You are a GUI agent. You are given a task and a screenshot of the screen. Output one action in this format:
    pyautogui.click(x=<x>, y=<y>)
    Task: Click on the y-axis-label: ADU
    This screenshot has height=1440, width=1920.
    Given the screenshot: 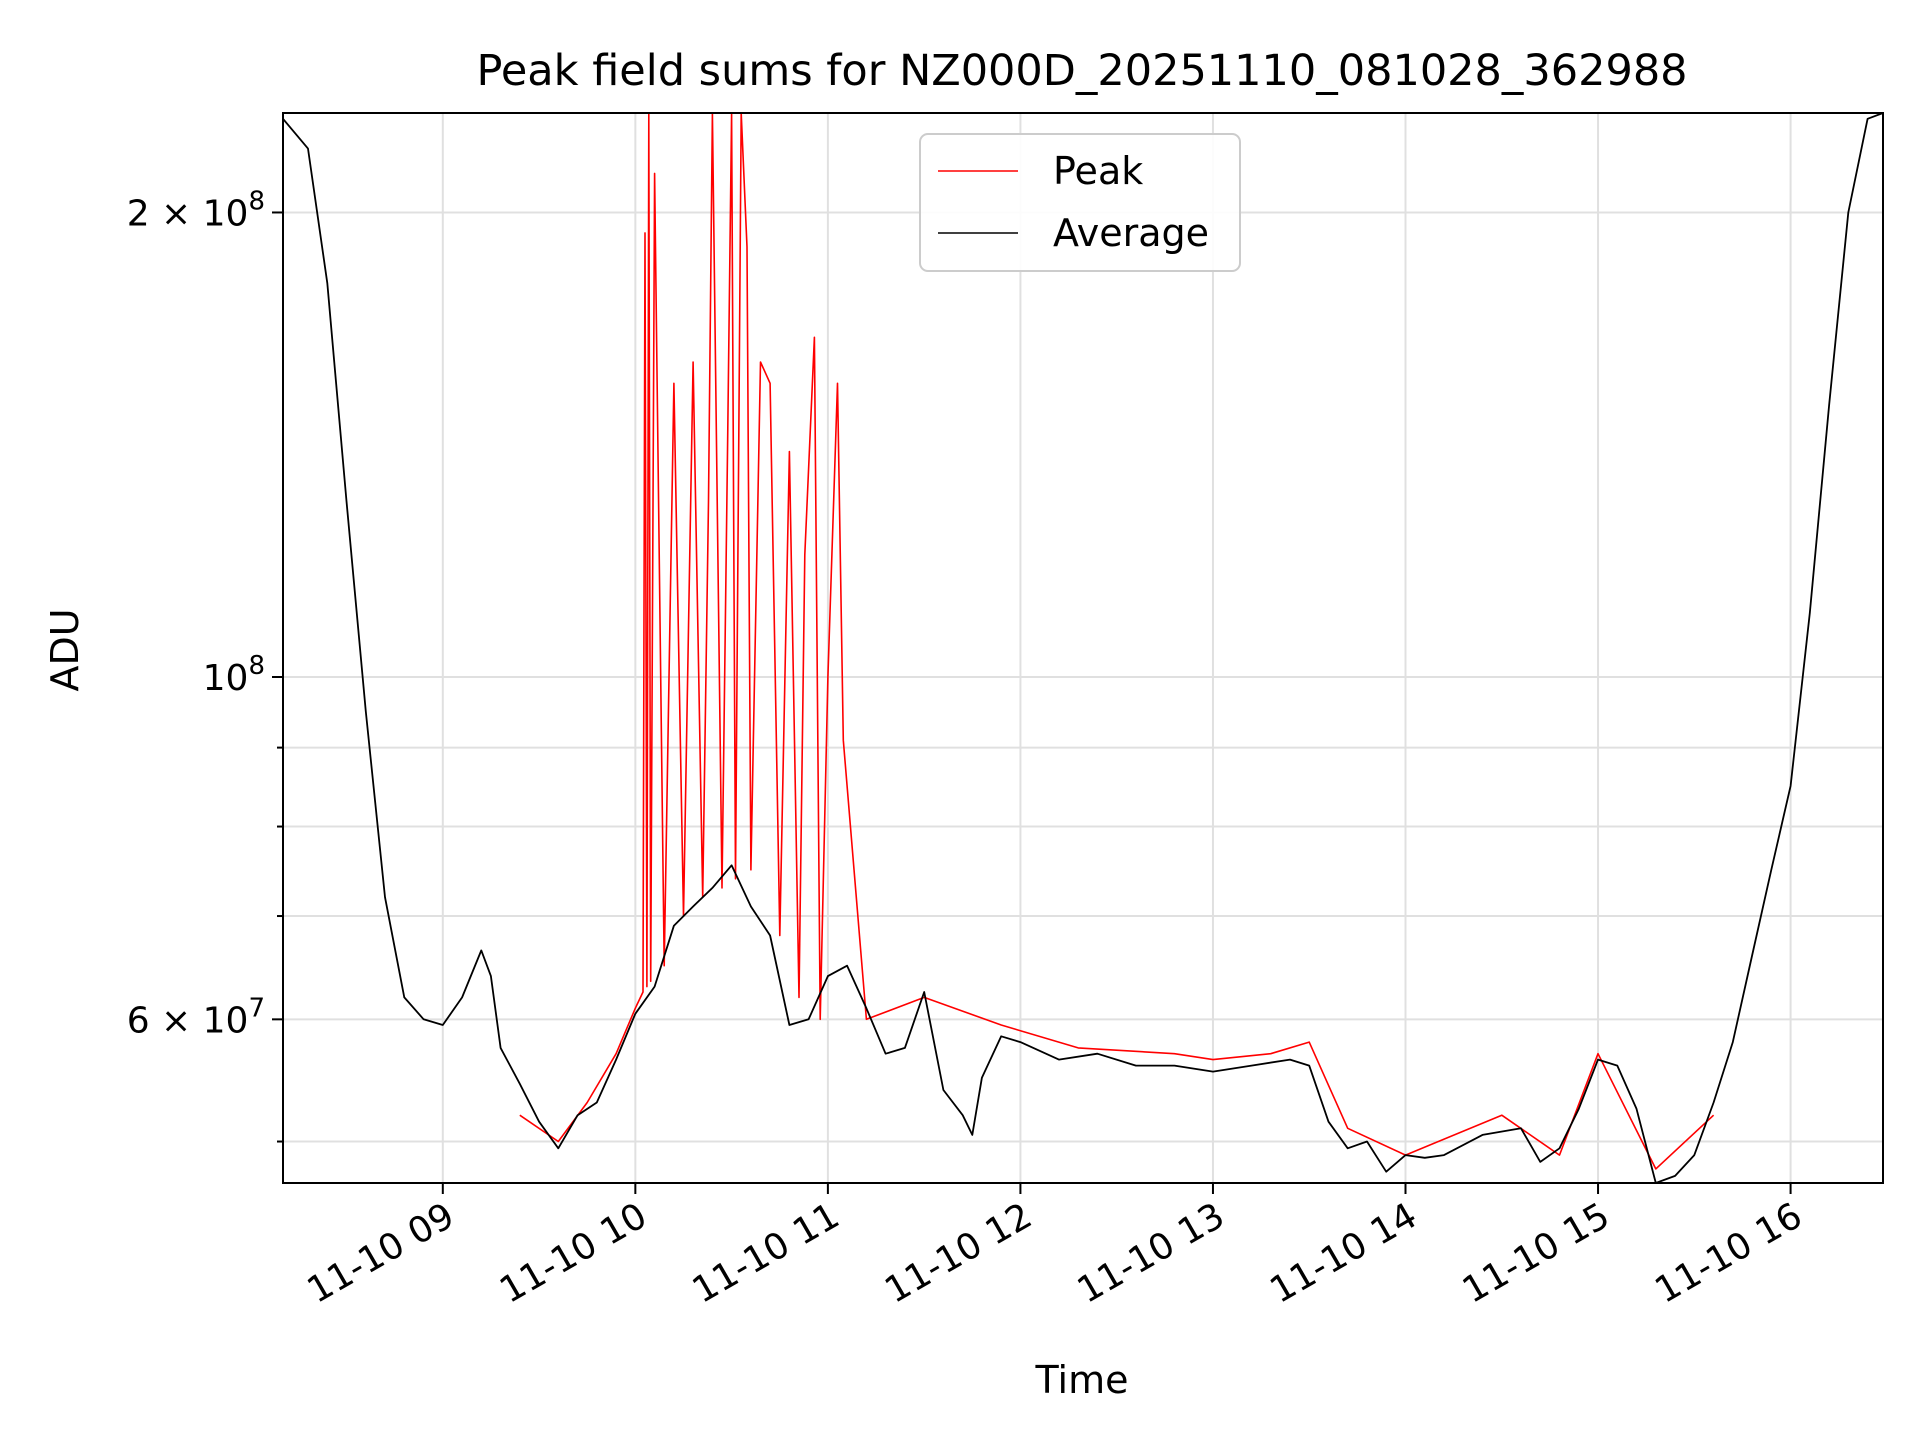 What is the action you would take?
    pyautogui.click(x=65, y=649)
    